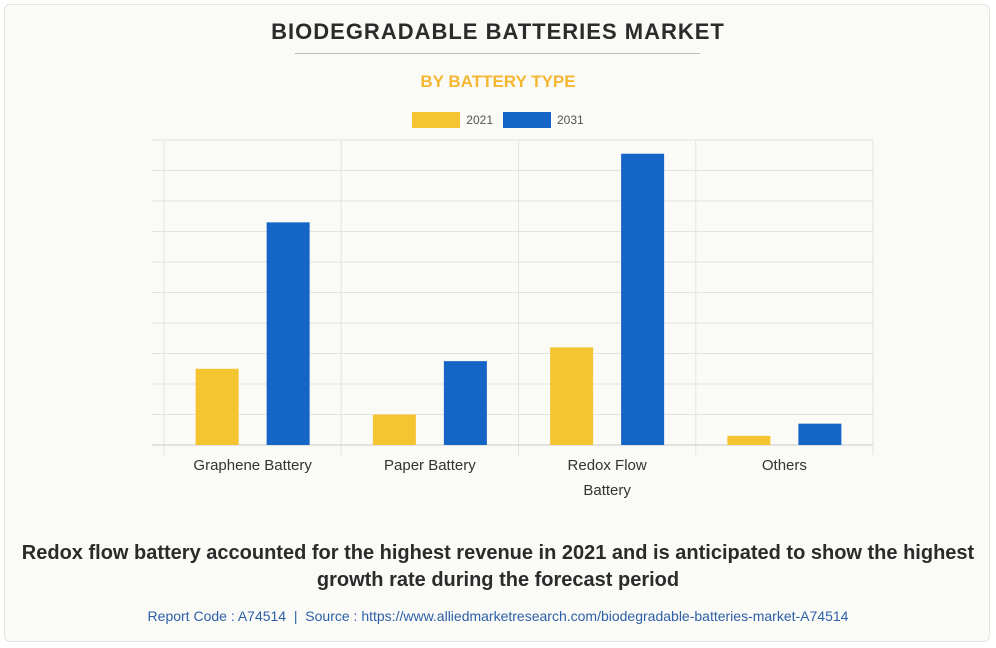 Image resolution: width=996 pixels, height=648 pixels. What do you see at coordinates (527, 120) in the screenshot?
I see `legend-swatch-2031` at bounding box center [527, 120].